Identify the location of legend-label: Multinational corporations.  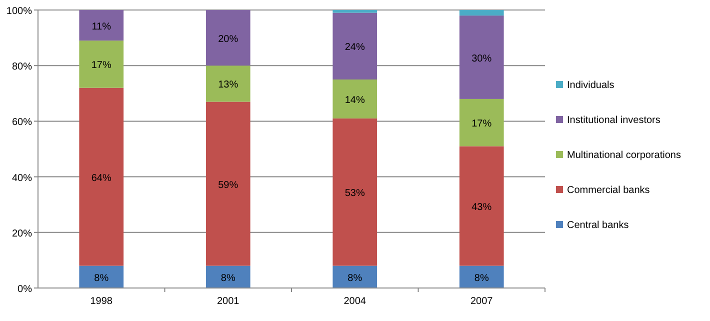
(624, 155).